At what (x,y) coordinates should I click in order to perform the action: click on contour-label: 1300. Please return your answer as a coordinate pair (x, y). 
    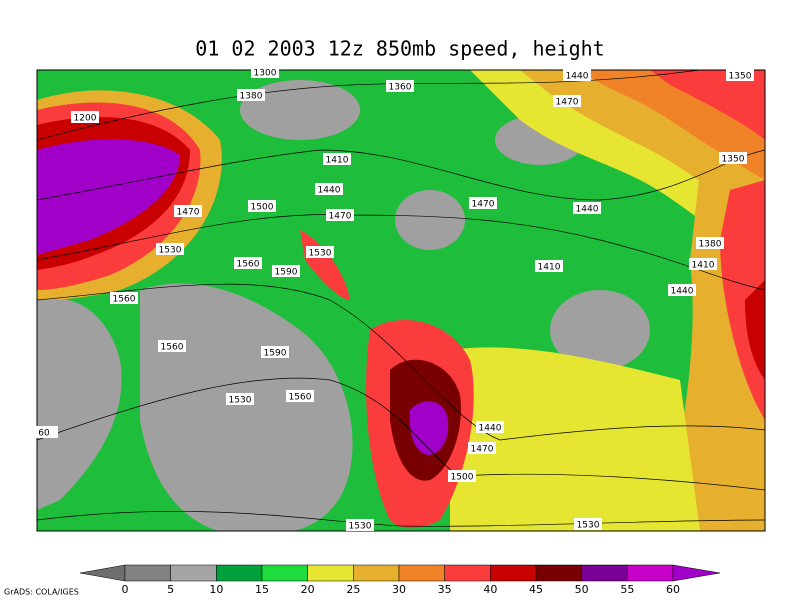
    Looking at the image, I should click on (265, 74).